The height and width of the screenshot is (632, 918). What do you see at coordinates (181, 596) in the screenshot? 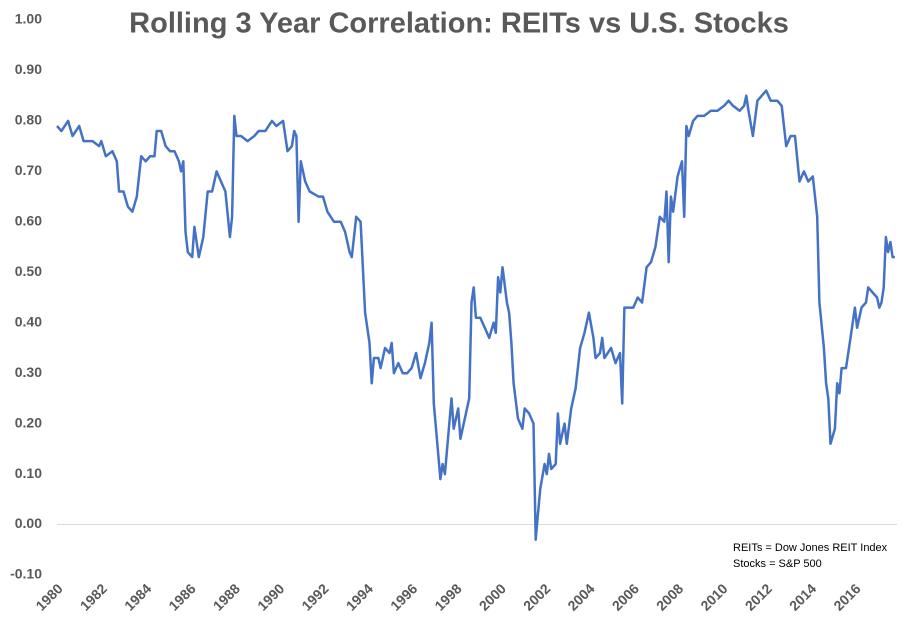
I see `x-tick-label: 1986` at bounding box center [181, 596].